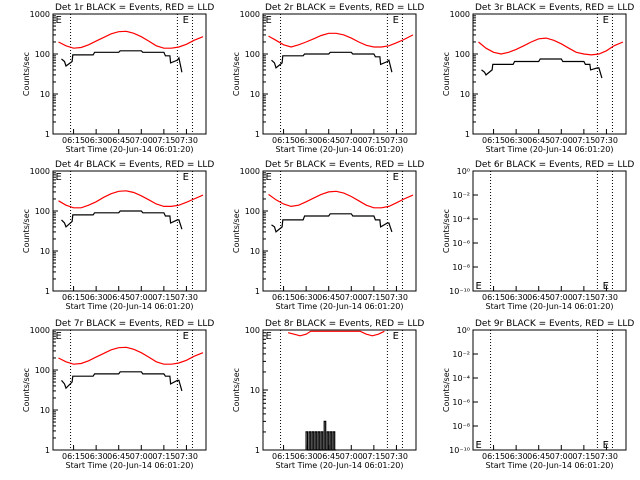  Describe the element at coordinates (554, 324) in the screenshot. I see `panel-title: Det 9r BLACK = Events, RED = LLD` at that location.